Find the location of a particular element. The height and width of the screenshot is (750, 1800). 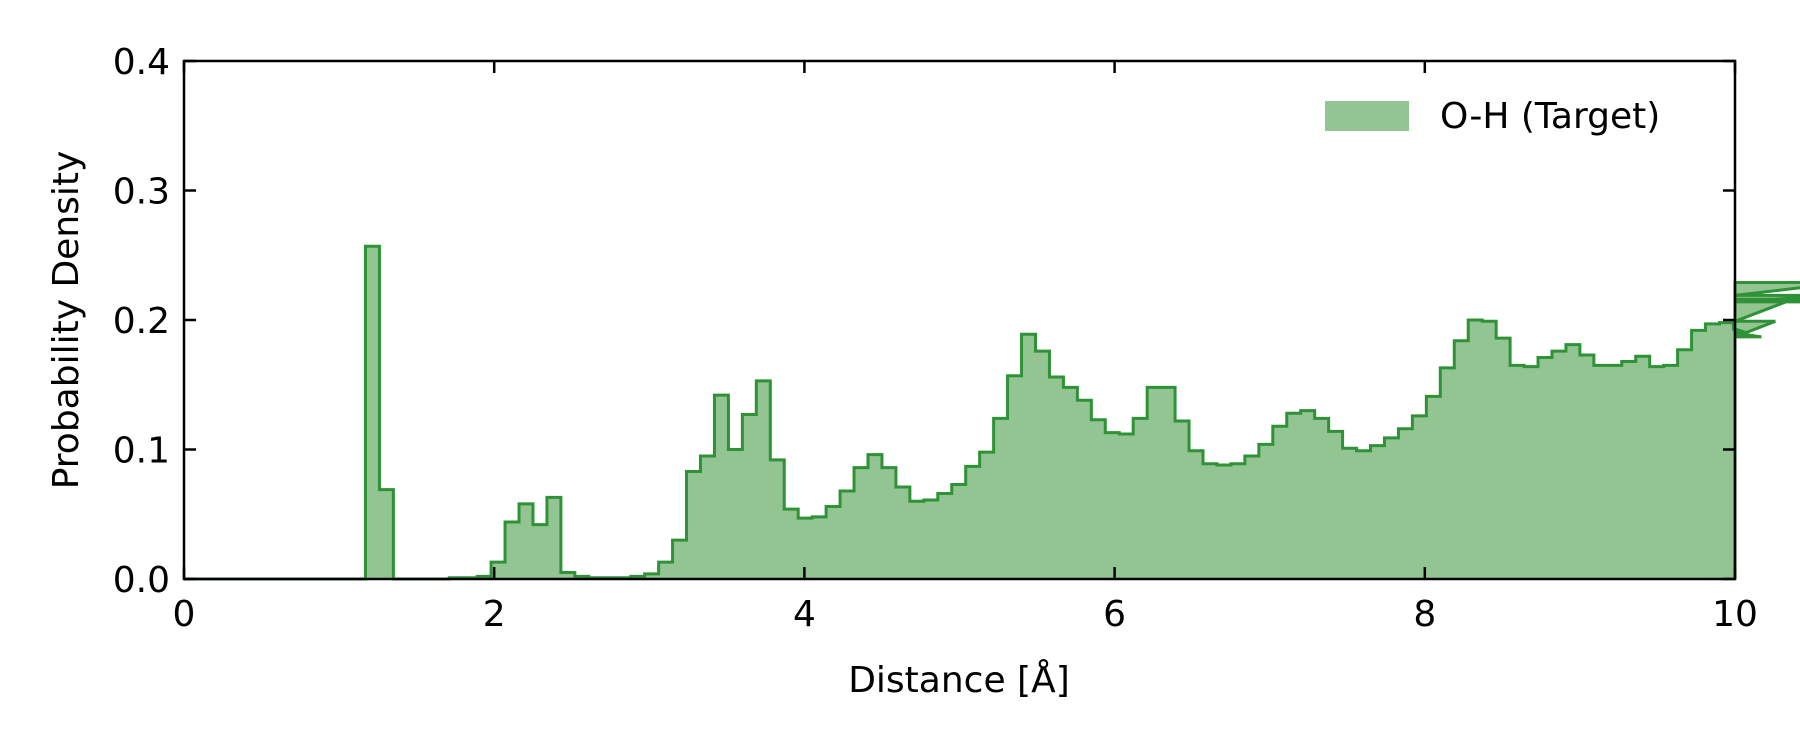

x-tick-label: 2 is located at coordinates (494, 614).